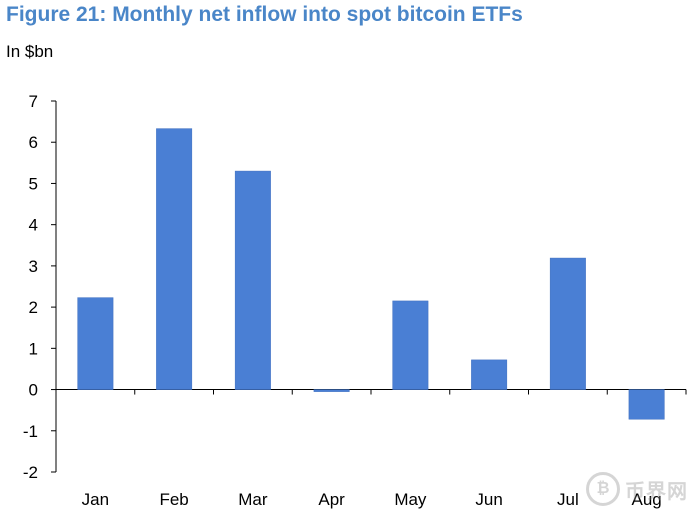 This screenshot has height=525, width=700. Describe the element at coordinates (488, 499) in the screenshot. I see `x-tick-label: Jun` at that location.